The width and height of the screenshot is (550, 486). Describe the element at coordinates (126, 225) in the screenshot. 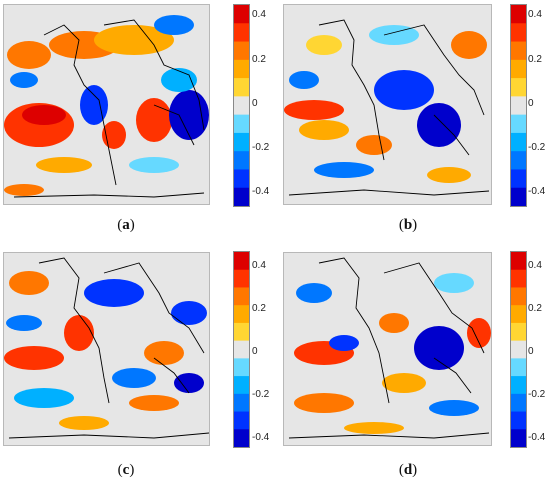

I see `panel-caption-a: (a)` at that location.